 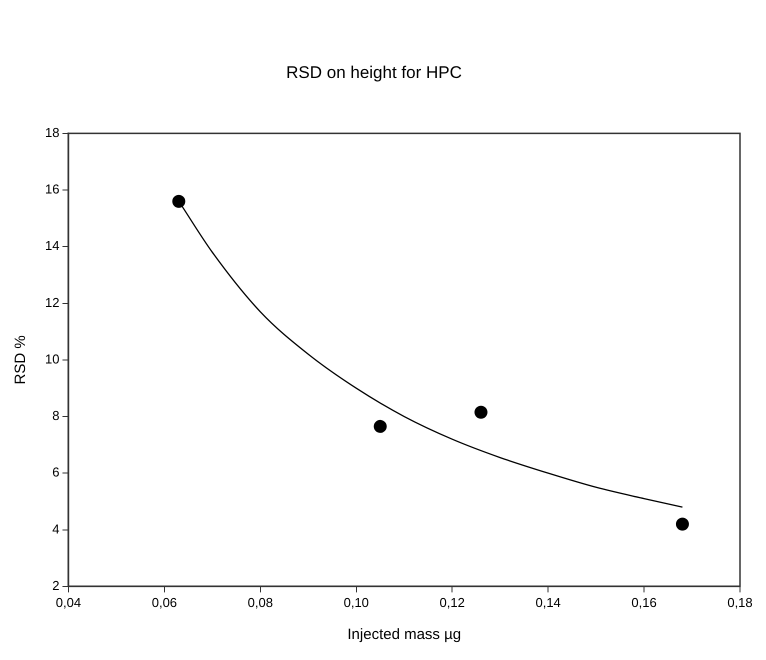 I want to click on y-tick-label: 16, so click(x=52, y=189).